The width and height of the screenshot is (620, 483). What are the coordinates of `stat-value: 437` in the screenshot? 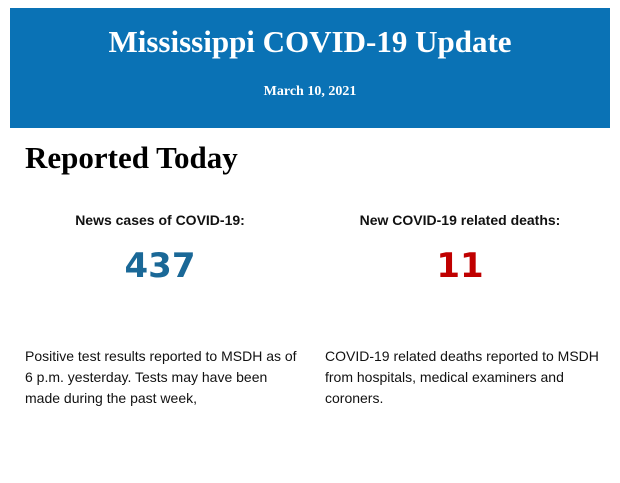 It's located at (160, 266).